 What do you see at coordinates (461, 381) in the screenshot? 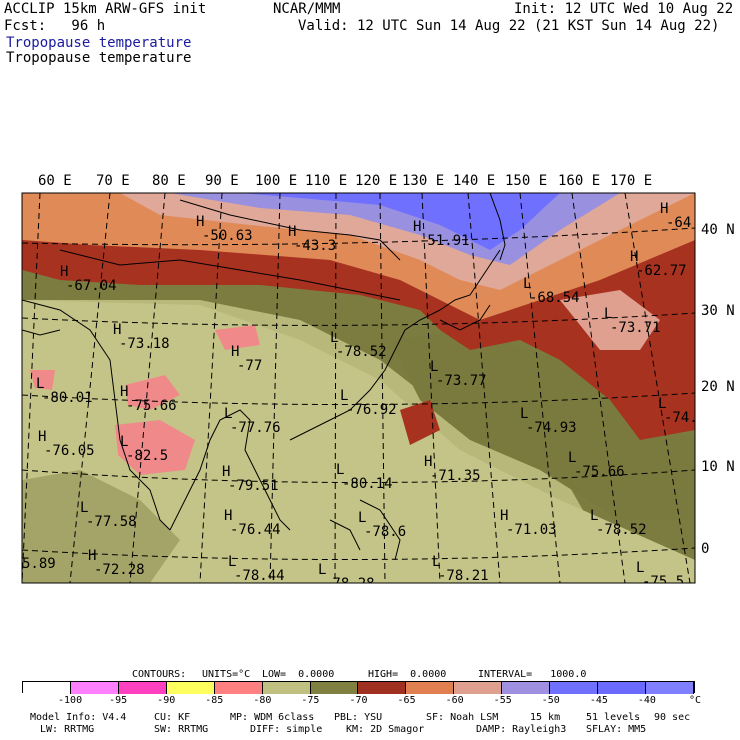
I see `pressure-center-value: -73.77` at bounding box center [461, 381].